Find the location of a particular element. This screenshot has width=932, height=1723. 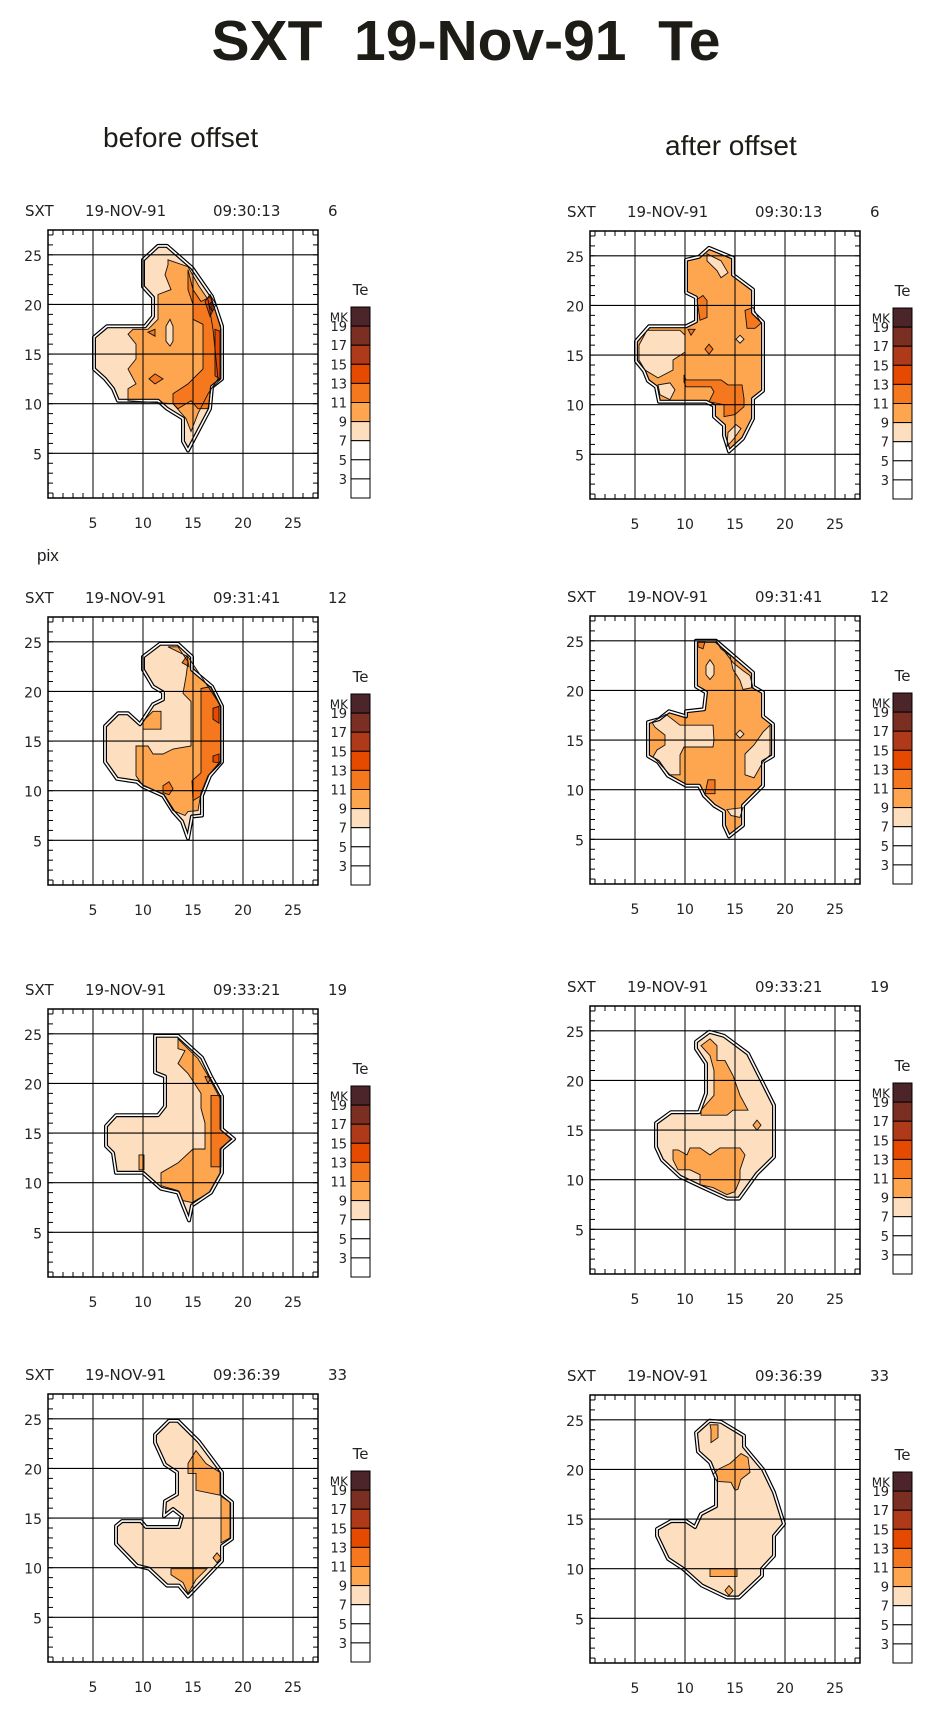

column-label-before-offset: before offset is located at coordinates (181, 137).